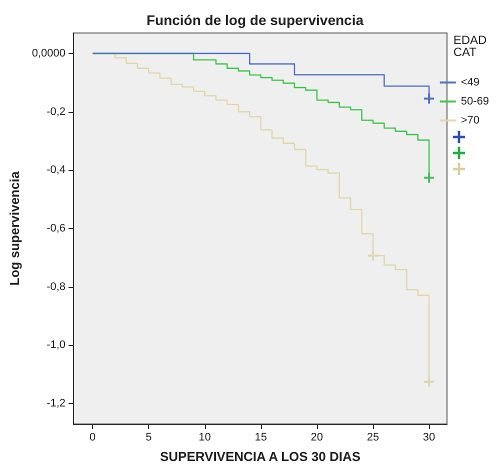 This screenshot has height=468, width=498. Describe the element at coordinates (56, 228) in the screenshot. I see `y-tick-label: -0,6` at that location.